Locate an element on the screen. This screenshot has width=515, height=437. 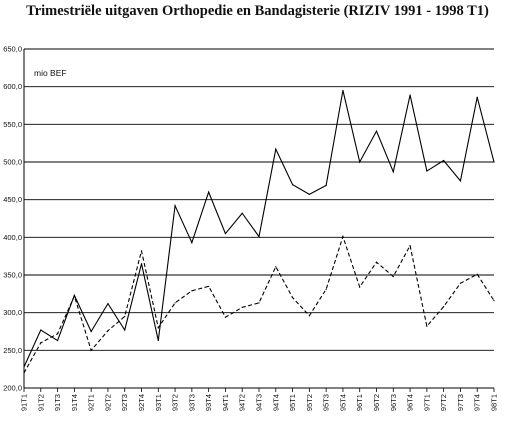
x-tick-label: 96T2 is located at coordinates (376, 402).